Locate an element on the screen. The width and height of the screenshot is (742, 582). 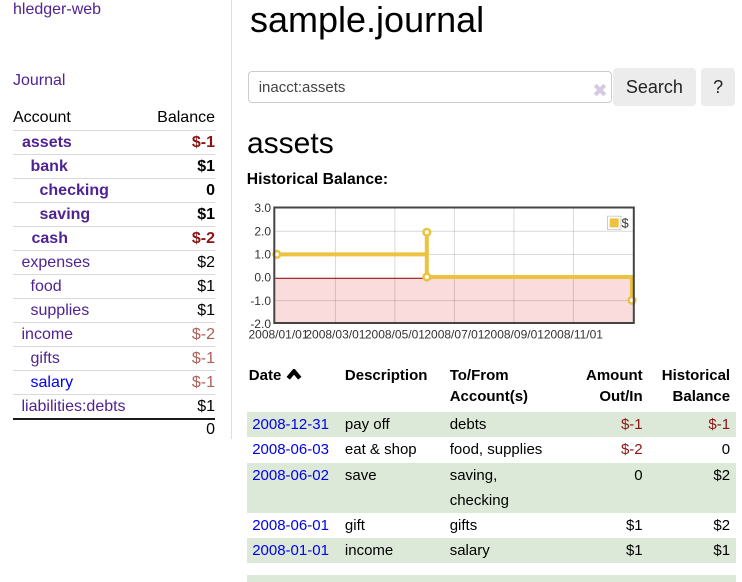
svg-text: 2008/03/01 is located at coordinates (335, 335).